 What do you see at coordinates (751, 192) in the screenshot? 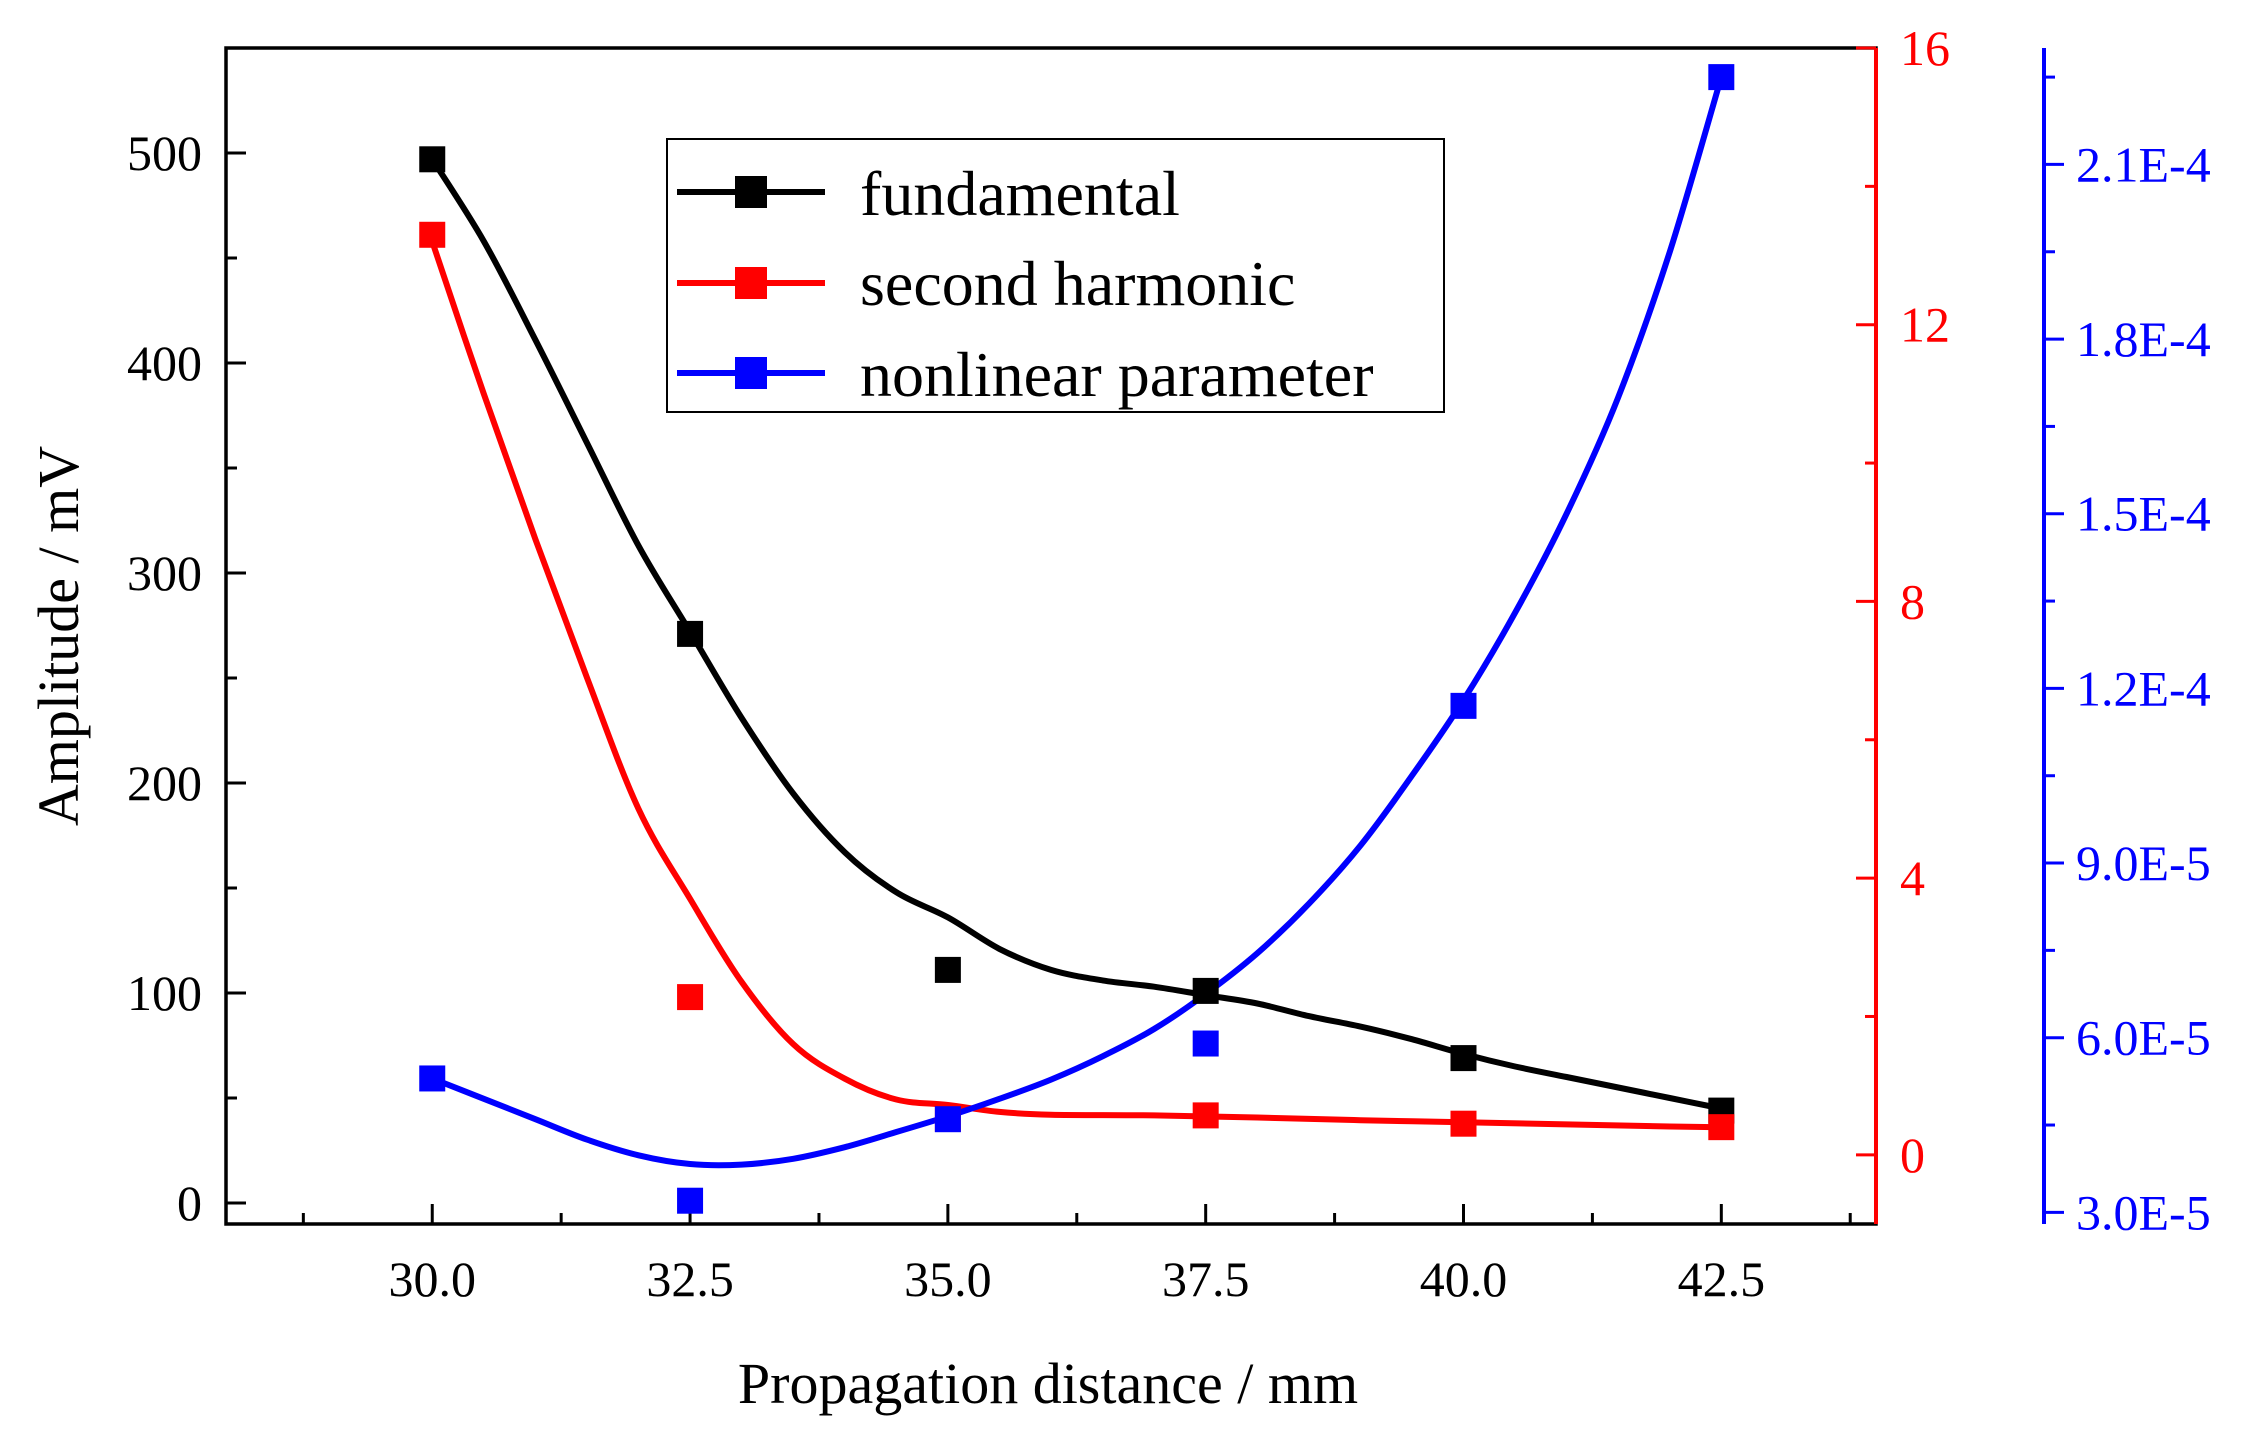
I see `legend-marker-fundamental` at bounding box center [751, 192].